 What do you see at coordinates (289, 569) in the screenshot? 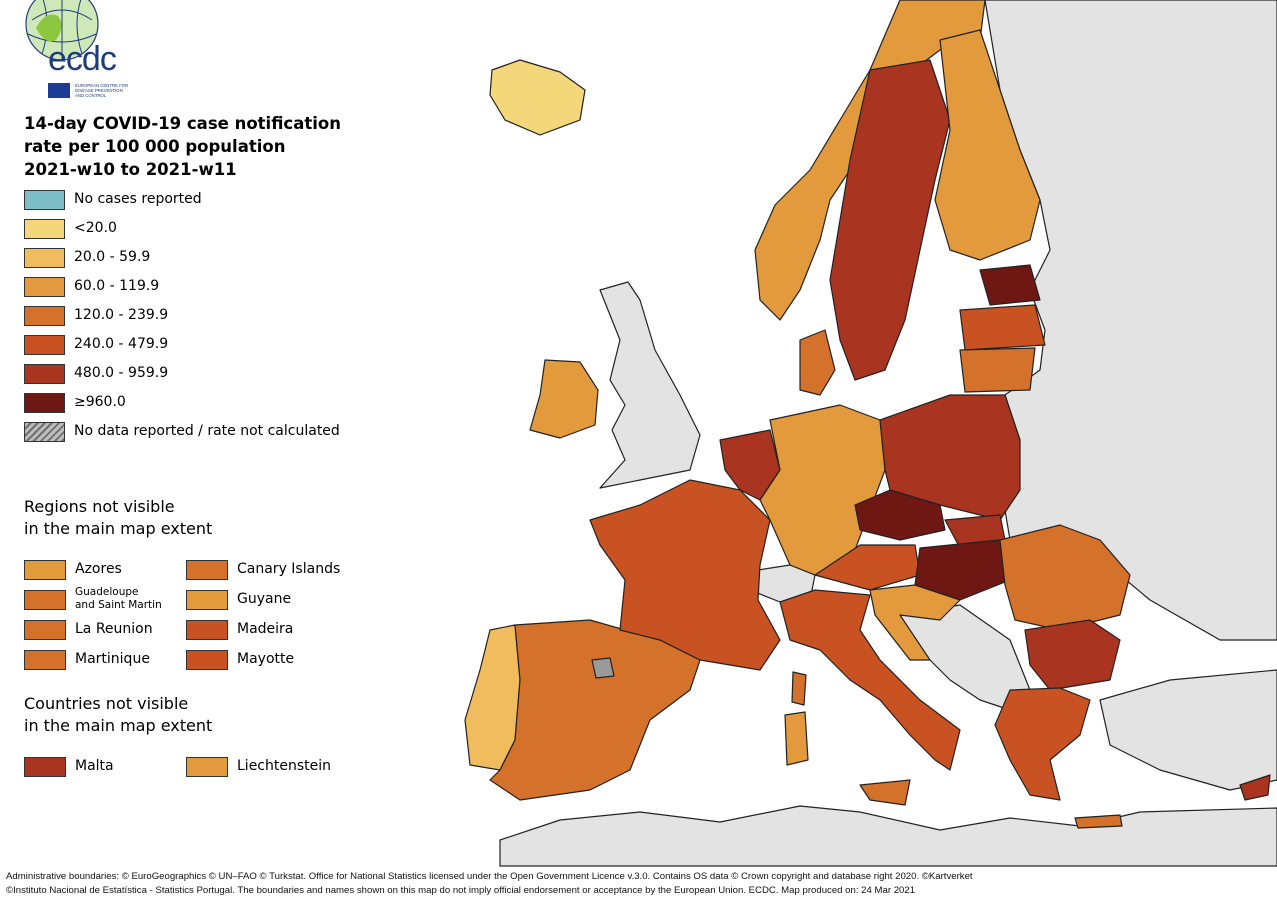
I see `region-label: Canary Islands` at bounding box center [289, 569].